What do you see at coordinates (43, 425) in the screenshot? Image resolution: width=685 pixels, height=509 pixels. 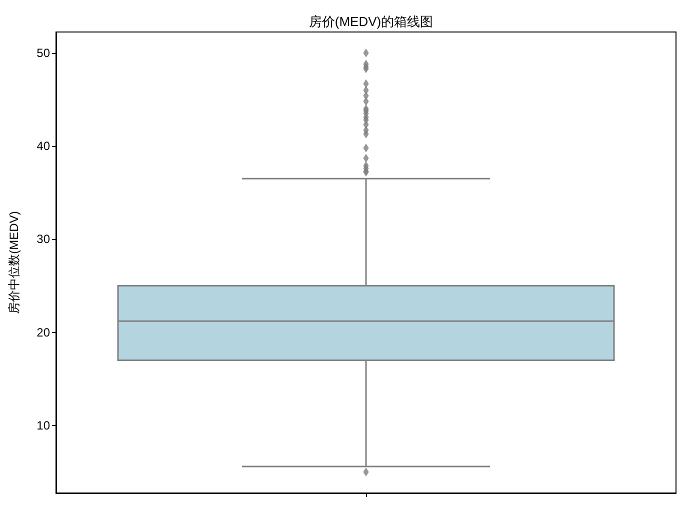 I see `y-tick-label: 10` at bounding box center [43, 425].